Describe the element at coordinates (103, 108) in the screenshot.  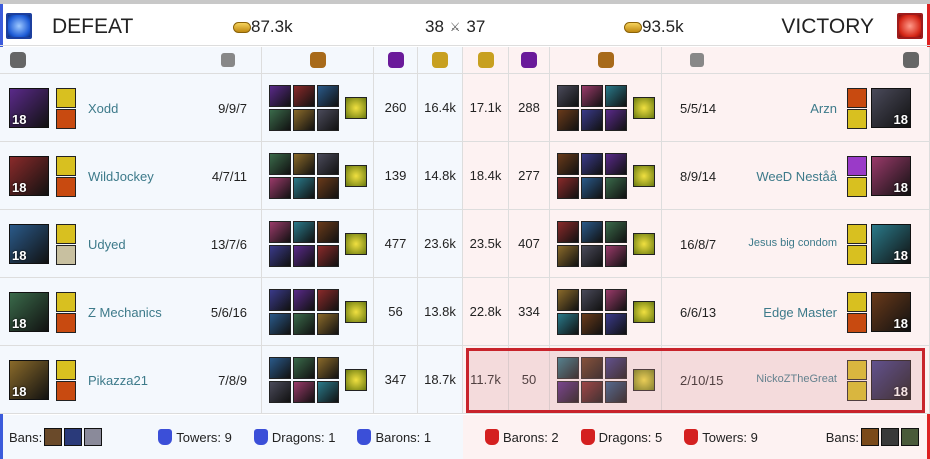
I see `player-name: Xodd` at that location.